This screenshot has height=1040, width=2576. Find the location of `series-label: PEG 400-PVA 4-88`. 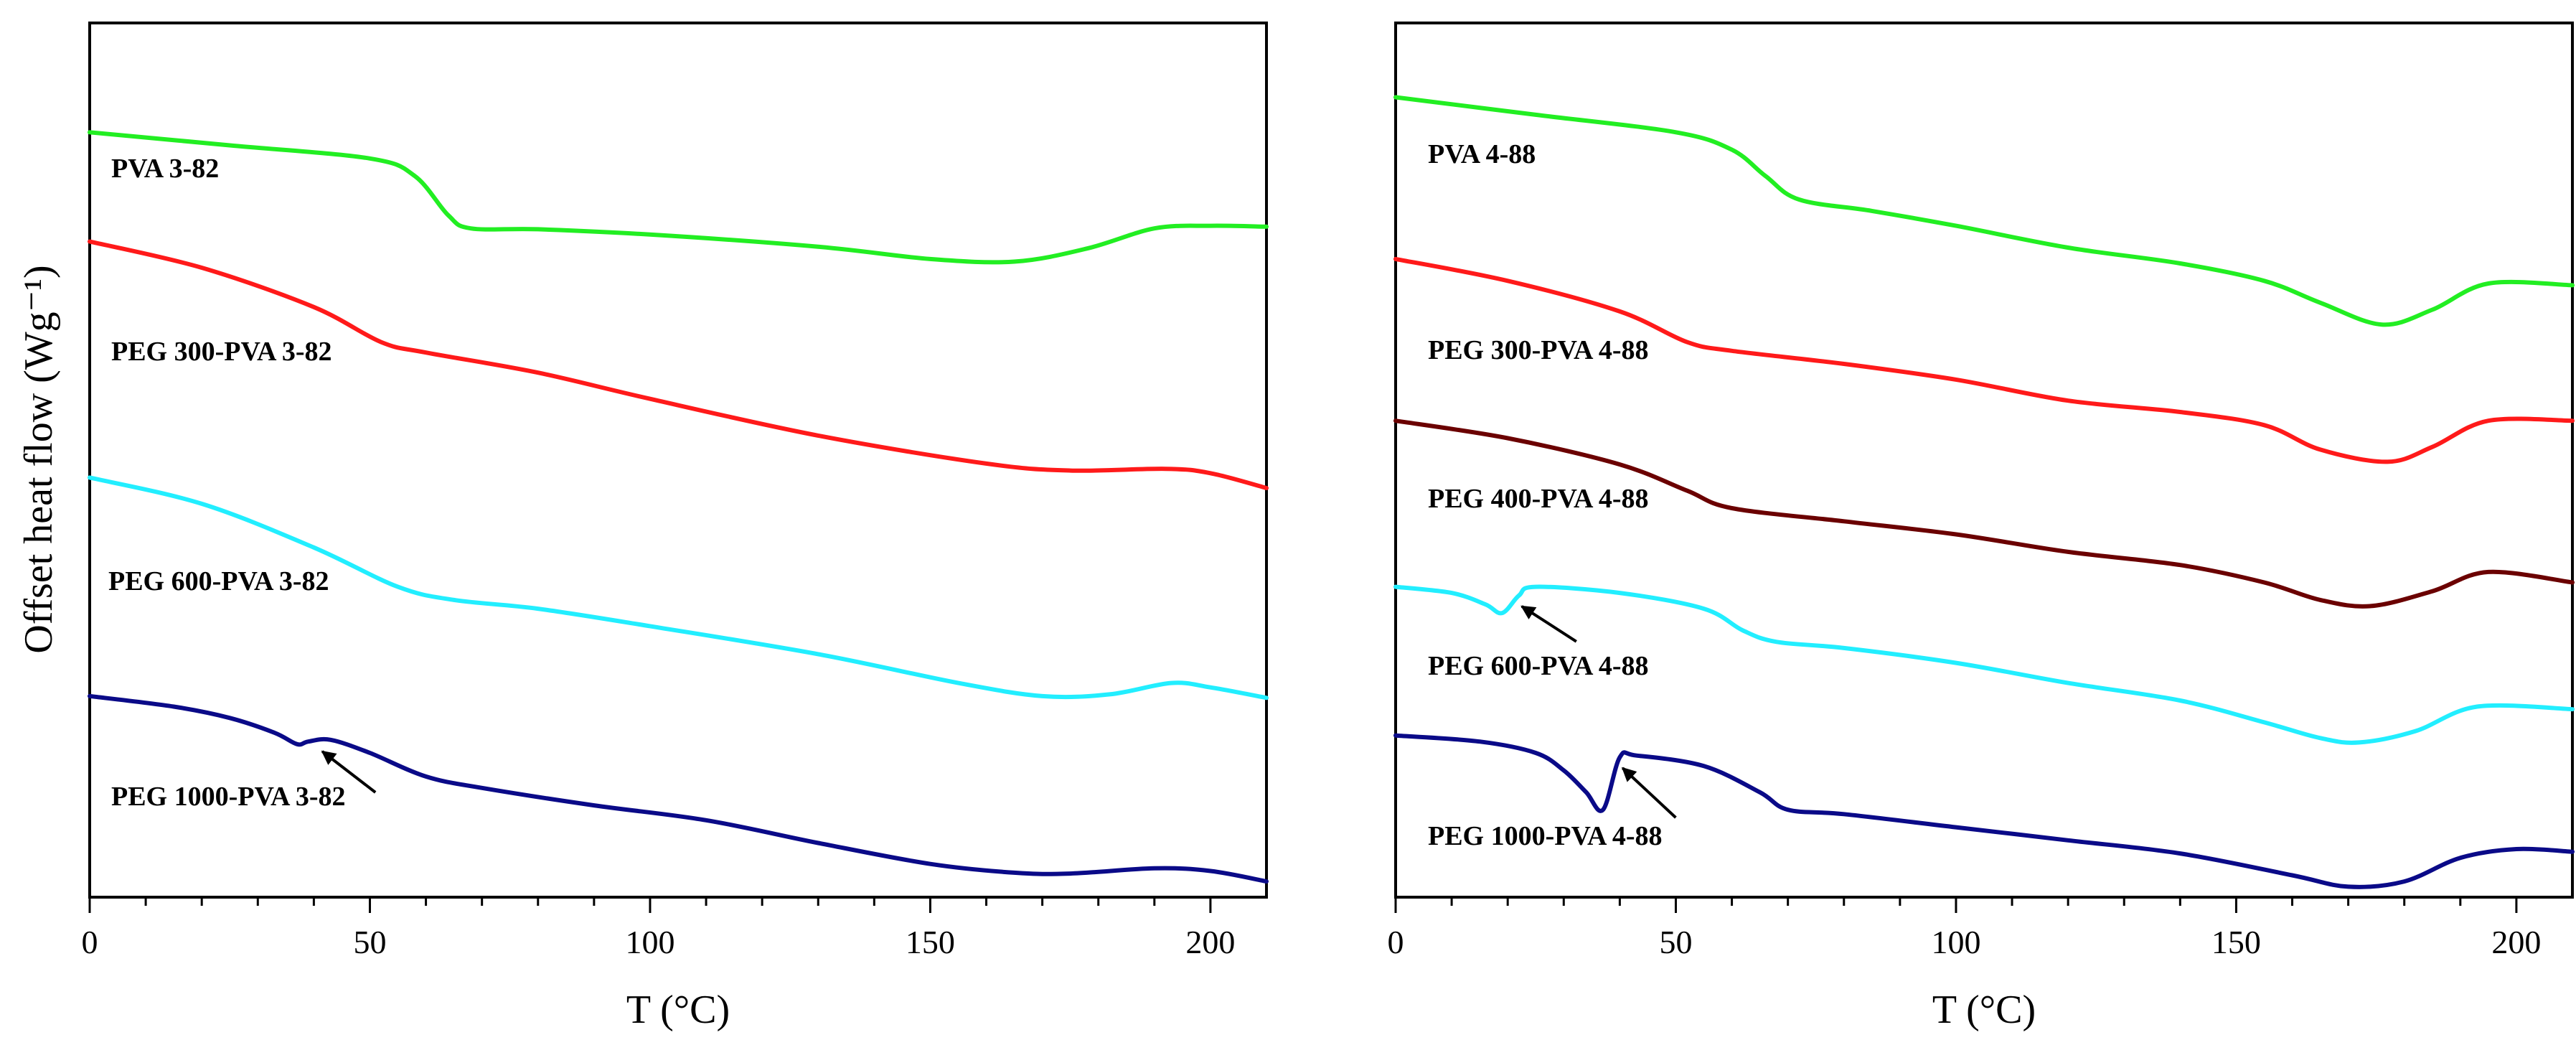

series-label: PEG 400-PVA 4-88 is located at coordinates (1538, 499).